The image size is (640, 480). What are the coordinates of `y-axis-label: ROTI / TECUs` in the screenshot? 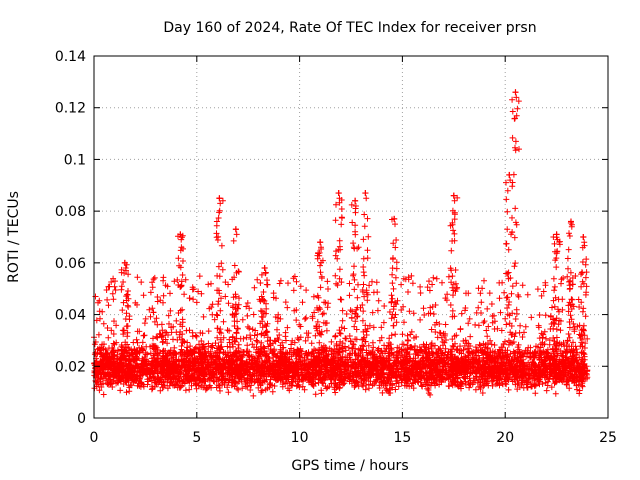 It's located at (14, 237).